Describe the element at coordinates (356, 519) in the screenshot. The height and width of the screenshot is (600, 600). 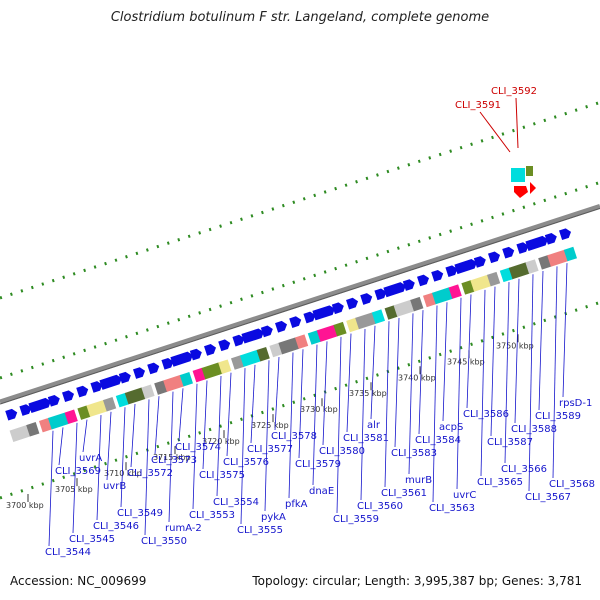
I see `gene-label-12: CLI_3559` at that location.